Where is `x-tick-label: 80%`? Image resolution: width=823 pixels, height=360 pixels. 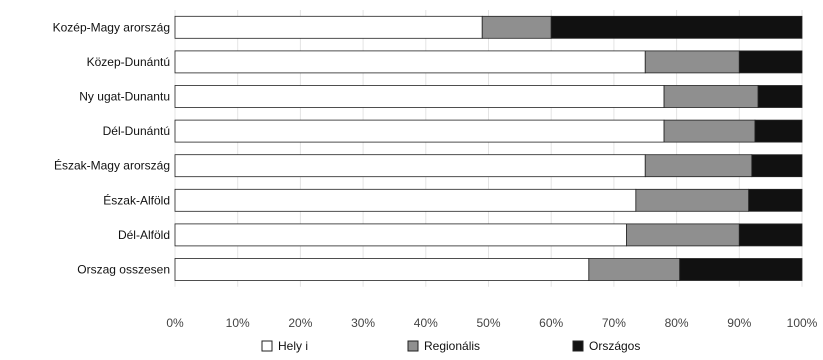
x-tick-label: 80% is located at coordinates (677, 323).